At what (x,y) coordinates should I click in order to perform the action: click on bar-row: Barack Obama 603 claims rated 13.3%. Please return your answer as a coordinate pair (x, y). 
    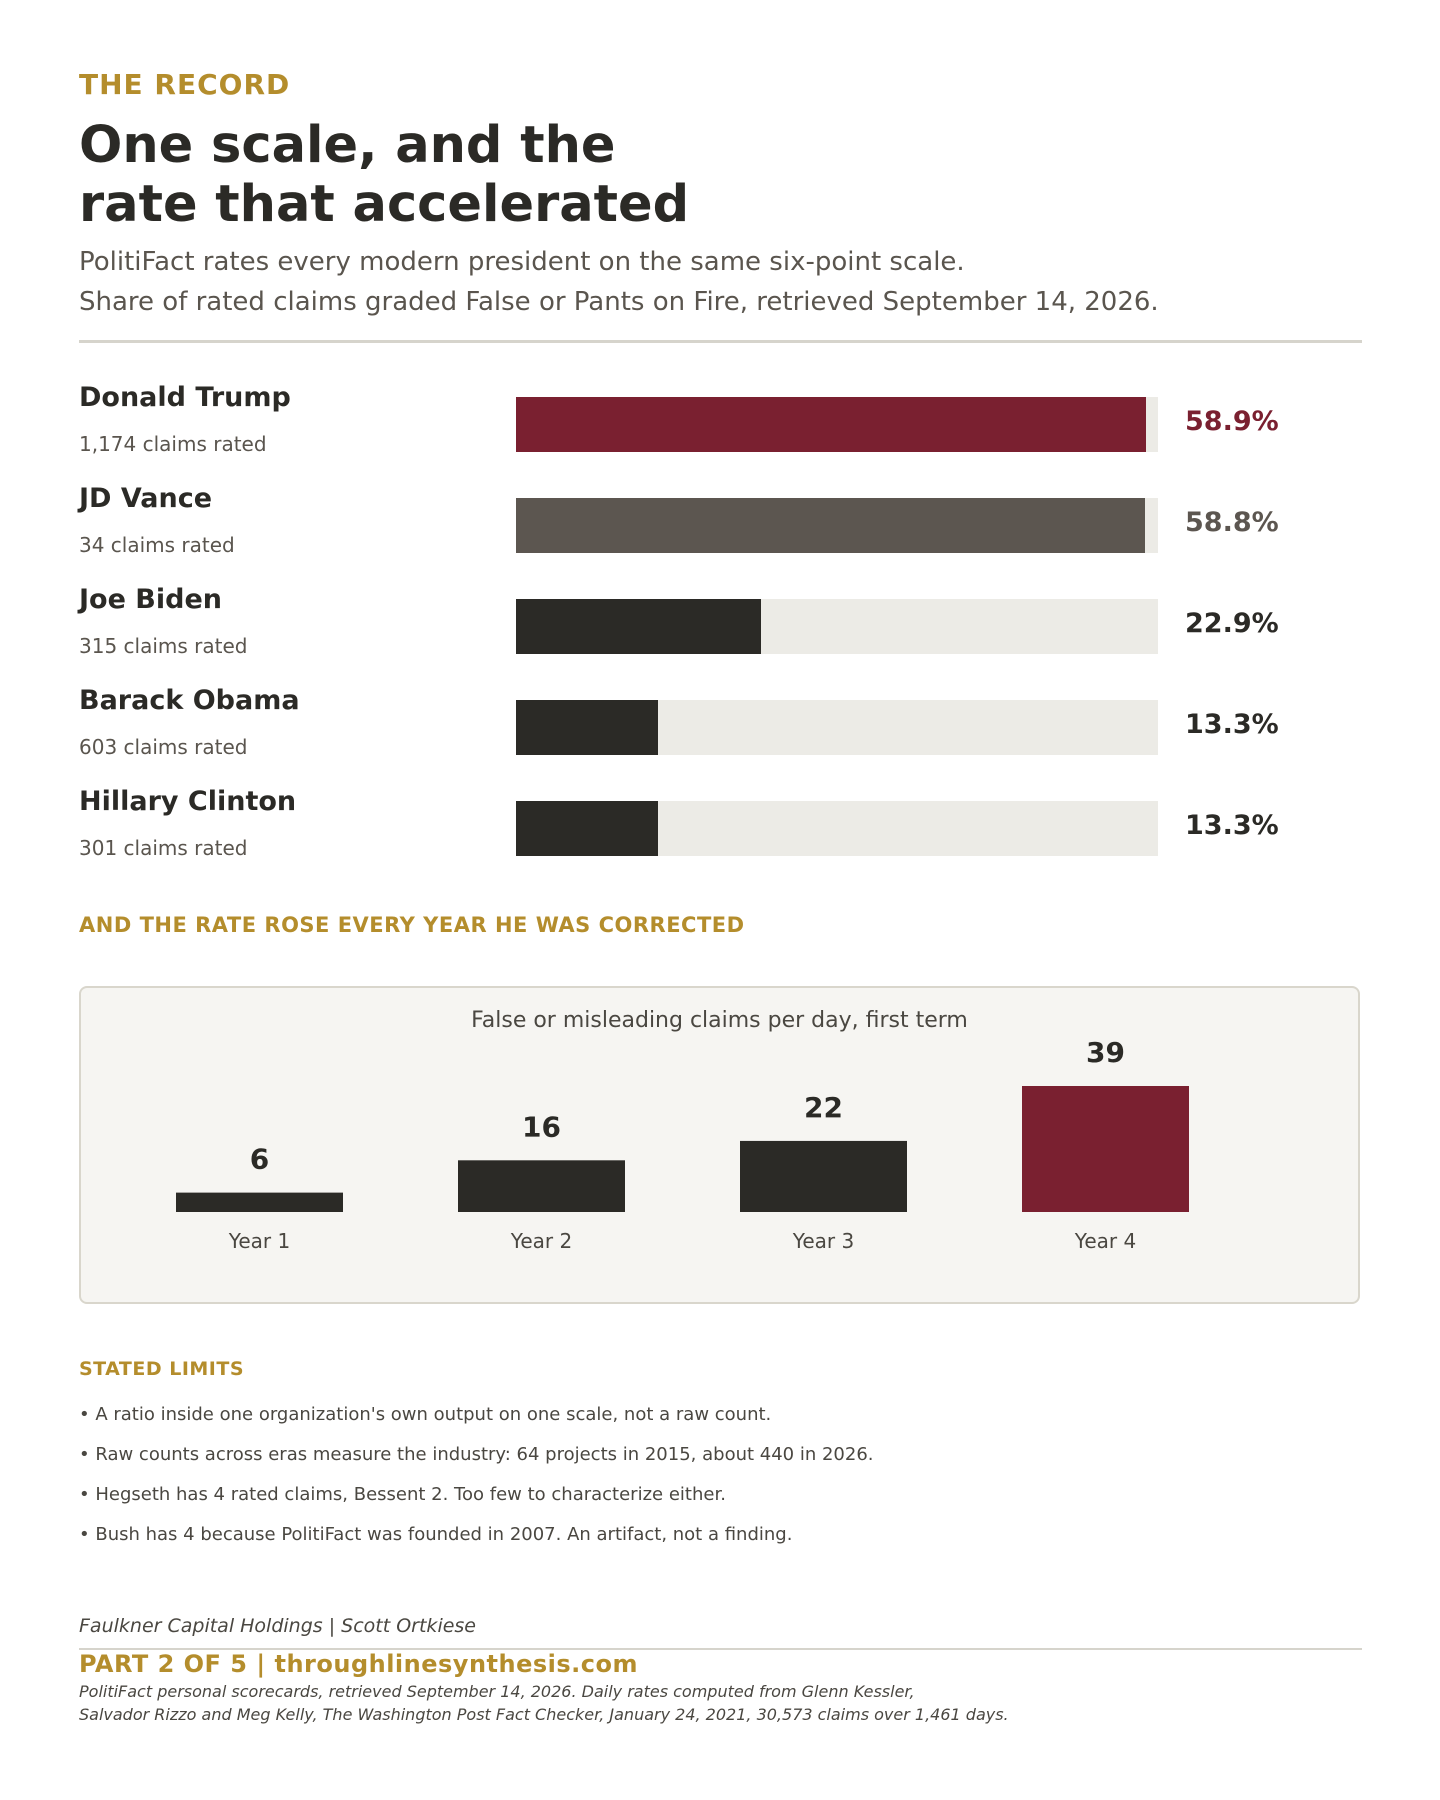
    Looking at the image, I should click on (720, 729).